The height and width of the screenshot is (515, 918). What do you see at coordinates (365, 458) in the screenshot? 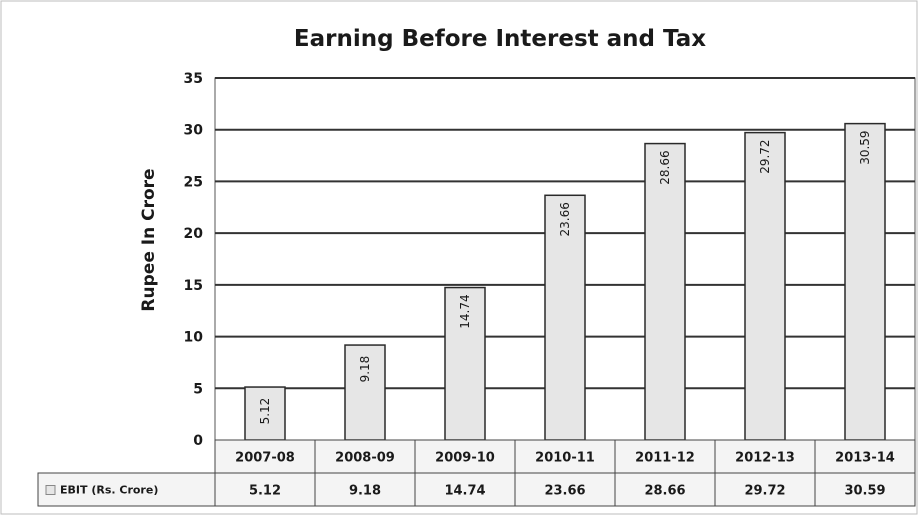
I see `x-category-label: 2008-09` at bounding box center [365, 458].